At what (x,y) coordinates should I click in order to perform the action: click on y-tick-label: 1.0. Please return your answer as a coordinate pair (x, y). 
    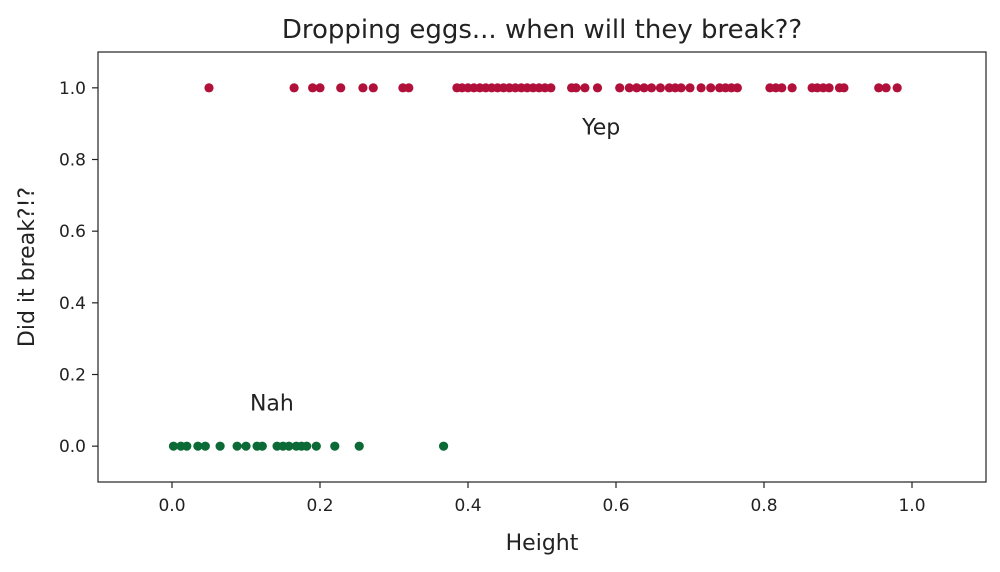
    Looking at the image, I should click on (72, 89).